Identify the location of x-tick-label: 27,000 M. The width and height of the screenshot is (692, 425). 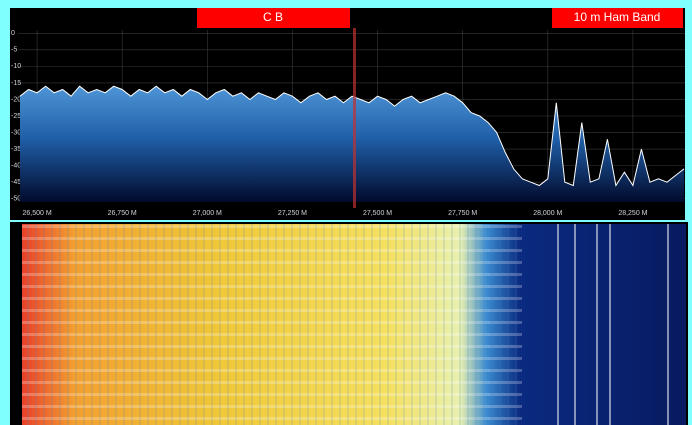
(207, 213).